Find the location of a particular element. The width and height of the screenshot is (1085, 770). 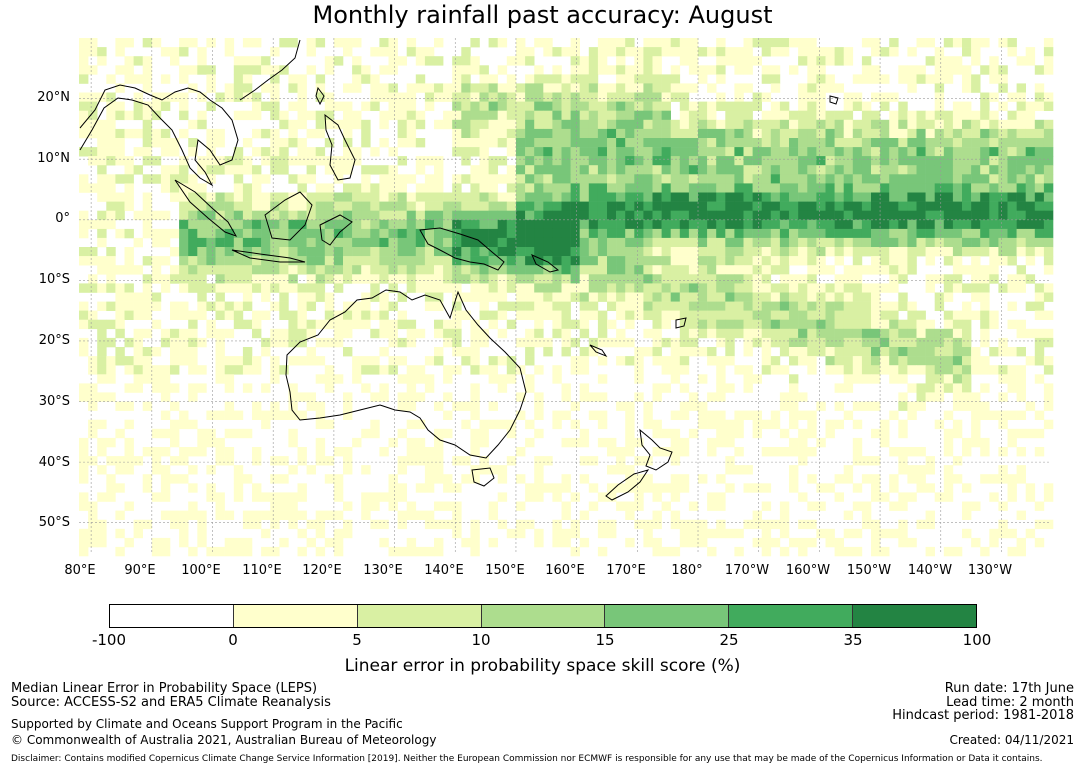

colorbar-tick: 100 is located at coordinates (977, 640).